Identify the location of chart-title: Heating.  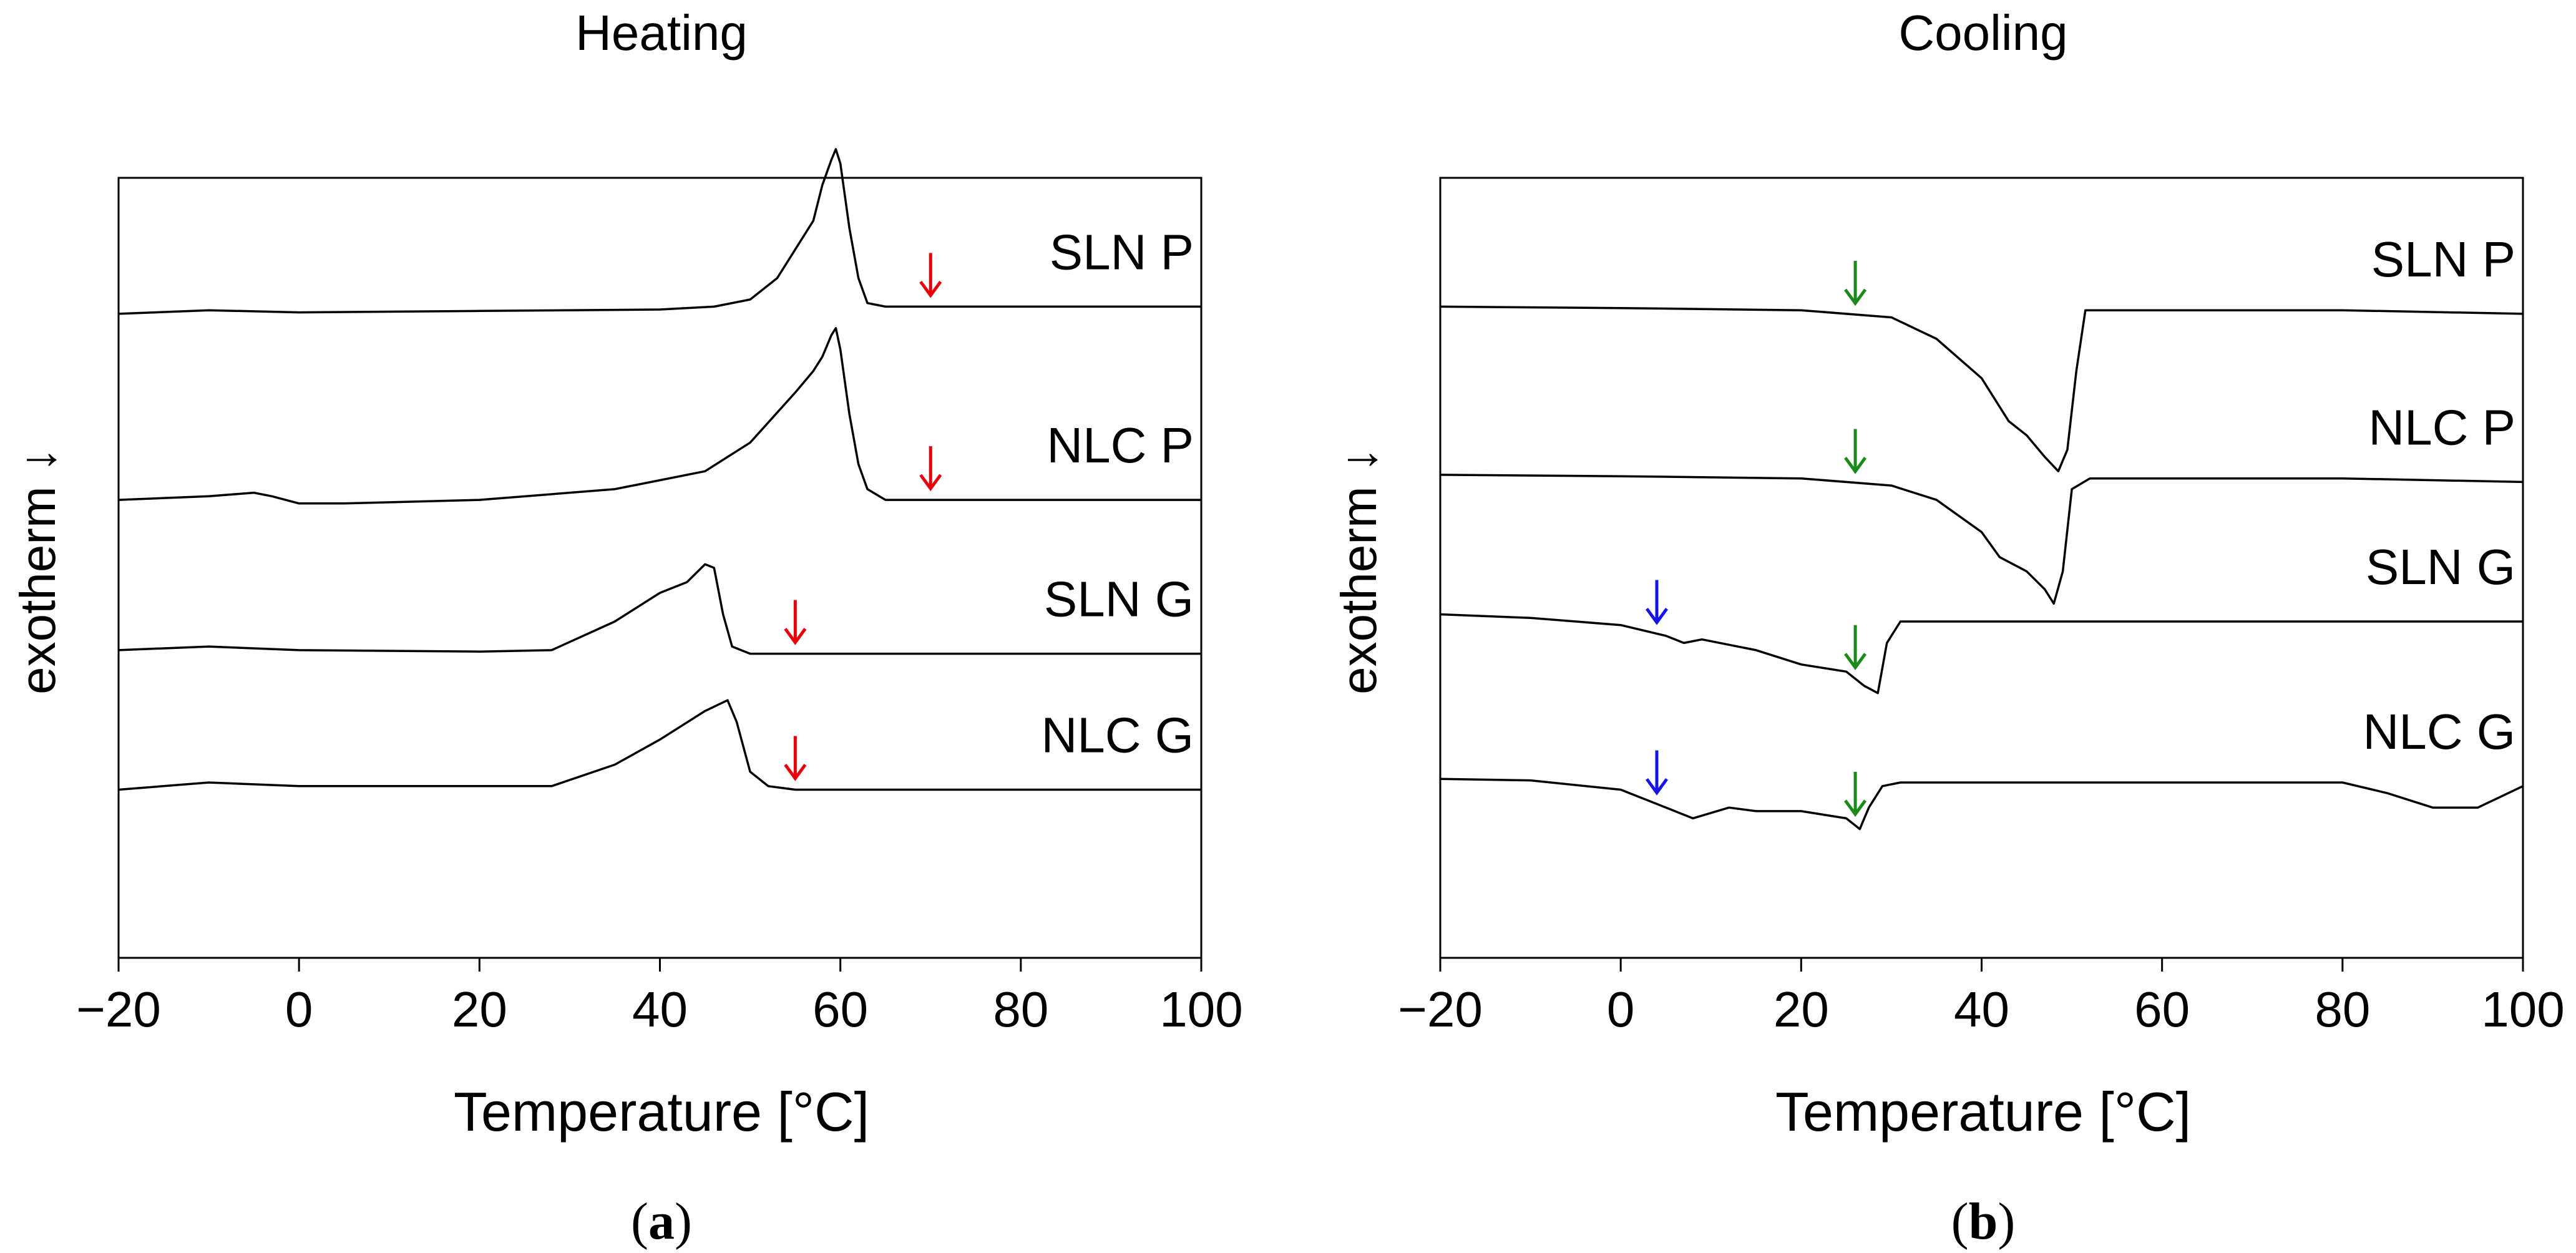
(661, 33).